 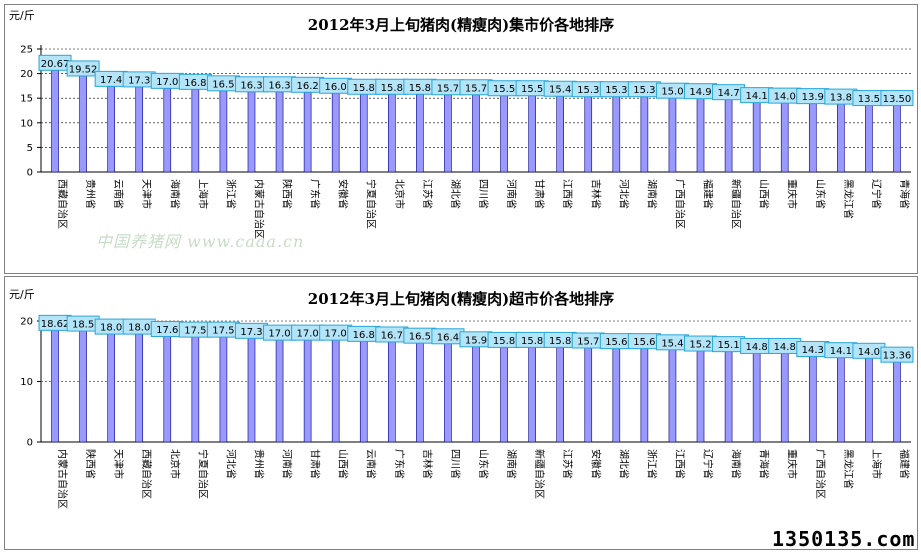 What do you see at coordinates (848, 199) in the screenshot?
I see `category-label: 黑龙江省` at bounding box center [848, 199].